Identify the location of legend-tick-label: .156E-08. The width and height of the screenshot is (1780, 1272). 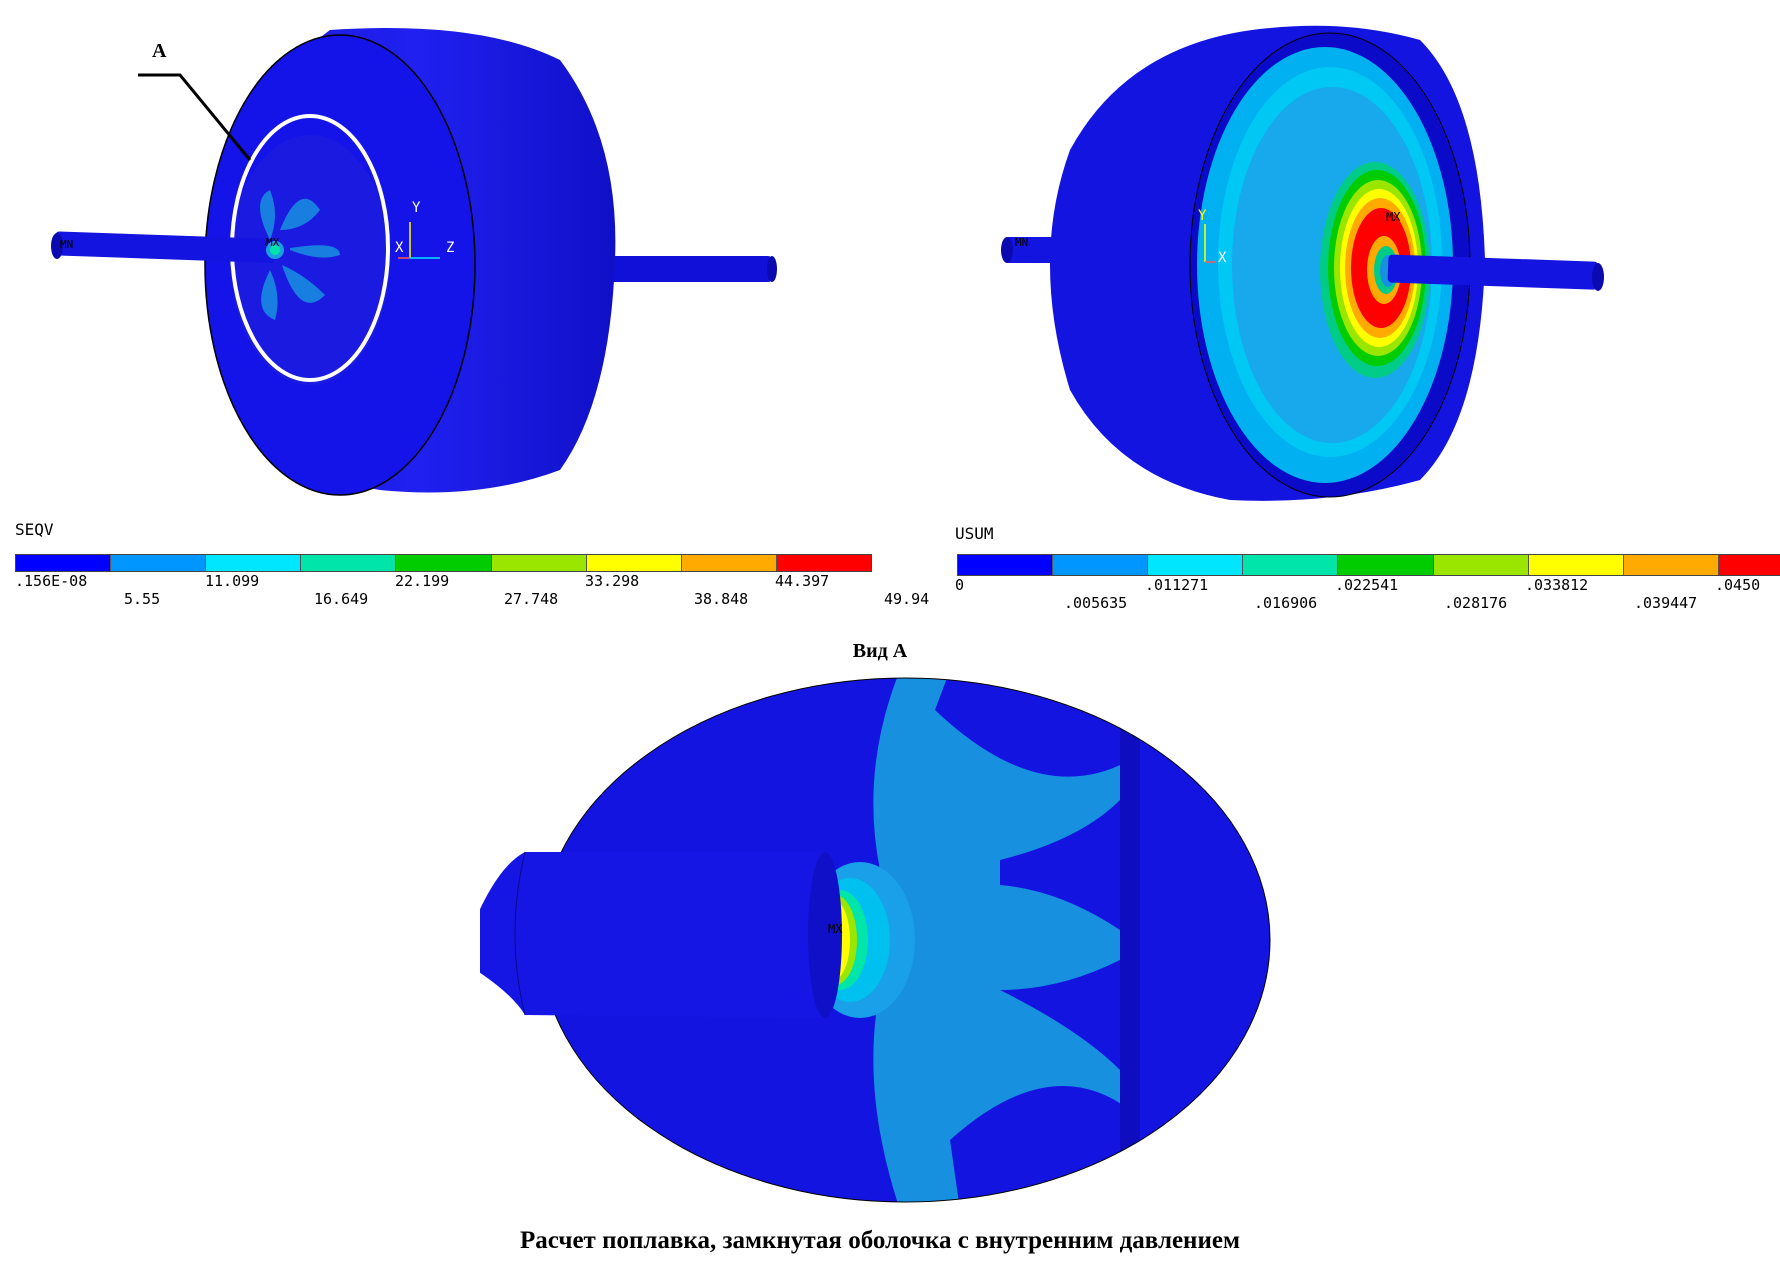
(51, 581).